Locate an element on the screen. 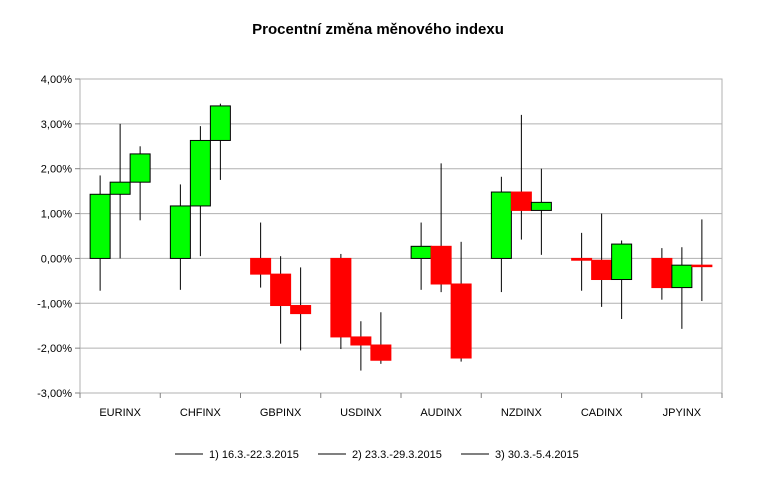 This screenshot has height=478, width=757. y-tick-label: -3,00% is located at coordinates (54, 394).